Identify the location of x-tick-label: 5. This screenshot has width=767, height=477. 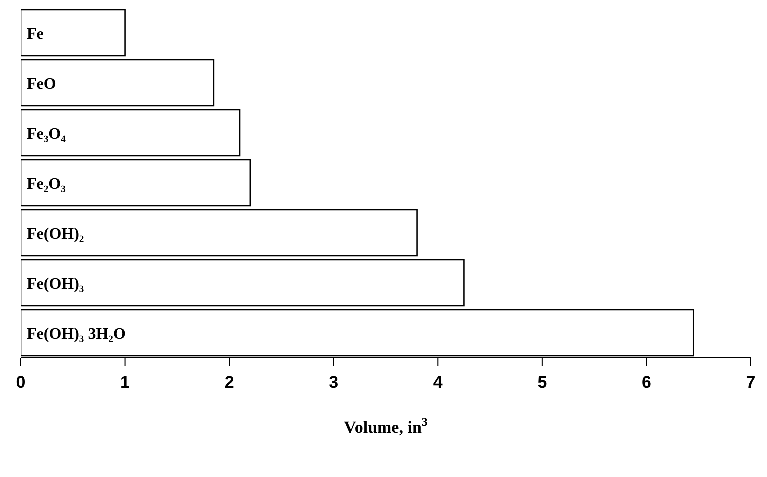
(543, 382).